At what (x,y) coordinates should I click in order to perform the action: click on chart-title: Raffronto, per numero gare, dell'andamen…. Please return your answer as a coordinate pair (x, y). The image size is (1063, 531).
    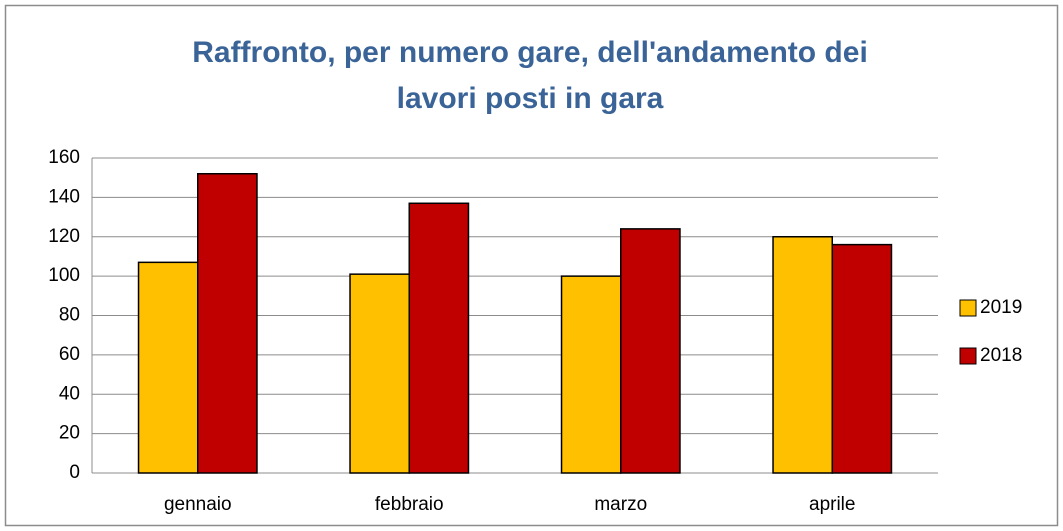
    Looking at the image, I should click on (530, 75).